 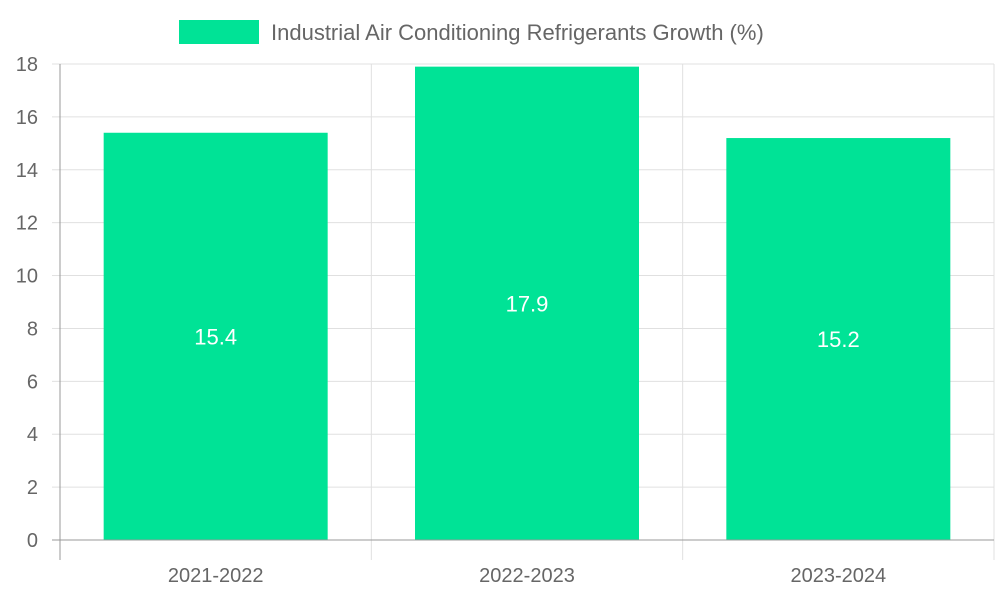 I want to click on y-tick-label: 6, so click(x=32, y=382).